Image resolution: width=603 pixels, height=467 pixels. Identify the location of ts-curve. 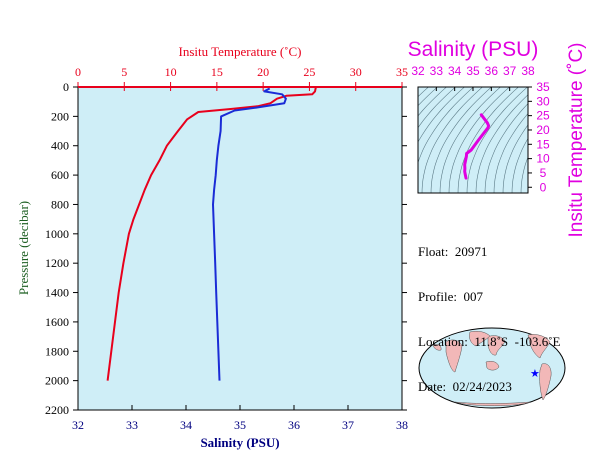
(477, 146).